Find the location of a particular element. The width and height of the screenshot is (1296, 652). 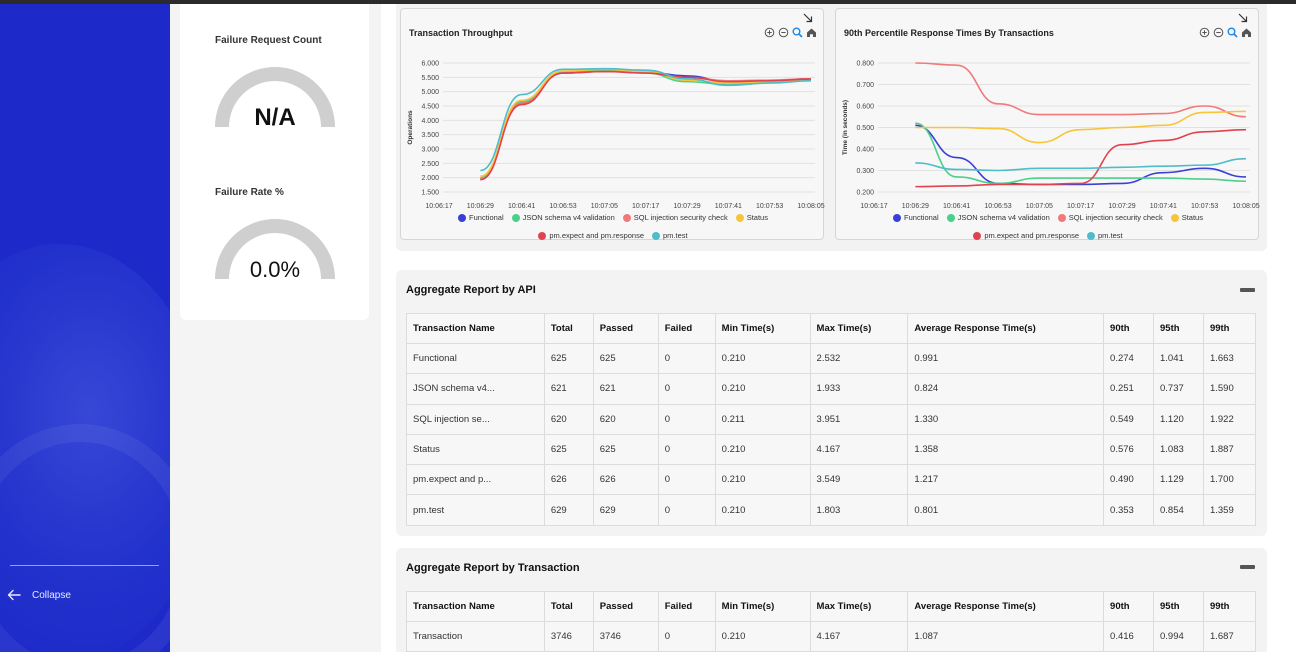

table-cell: Transaction is located at coordinates (475, 636).